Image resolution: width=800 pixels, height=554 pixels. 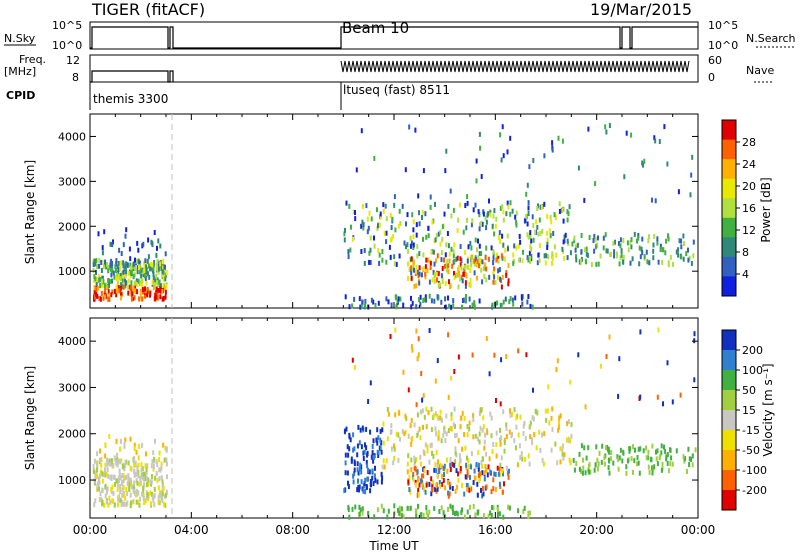 What do you see at coordinates (729, 380) in the screenshot?
I see `colorbar-swatch` at bounding box center [729, 380].